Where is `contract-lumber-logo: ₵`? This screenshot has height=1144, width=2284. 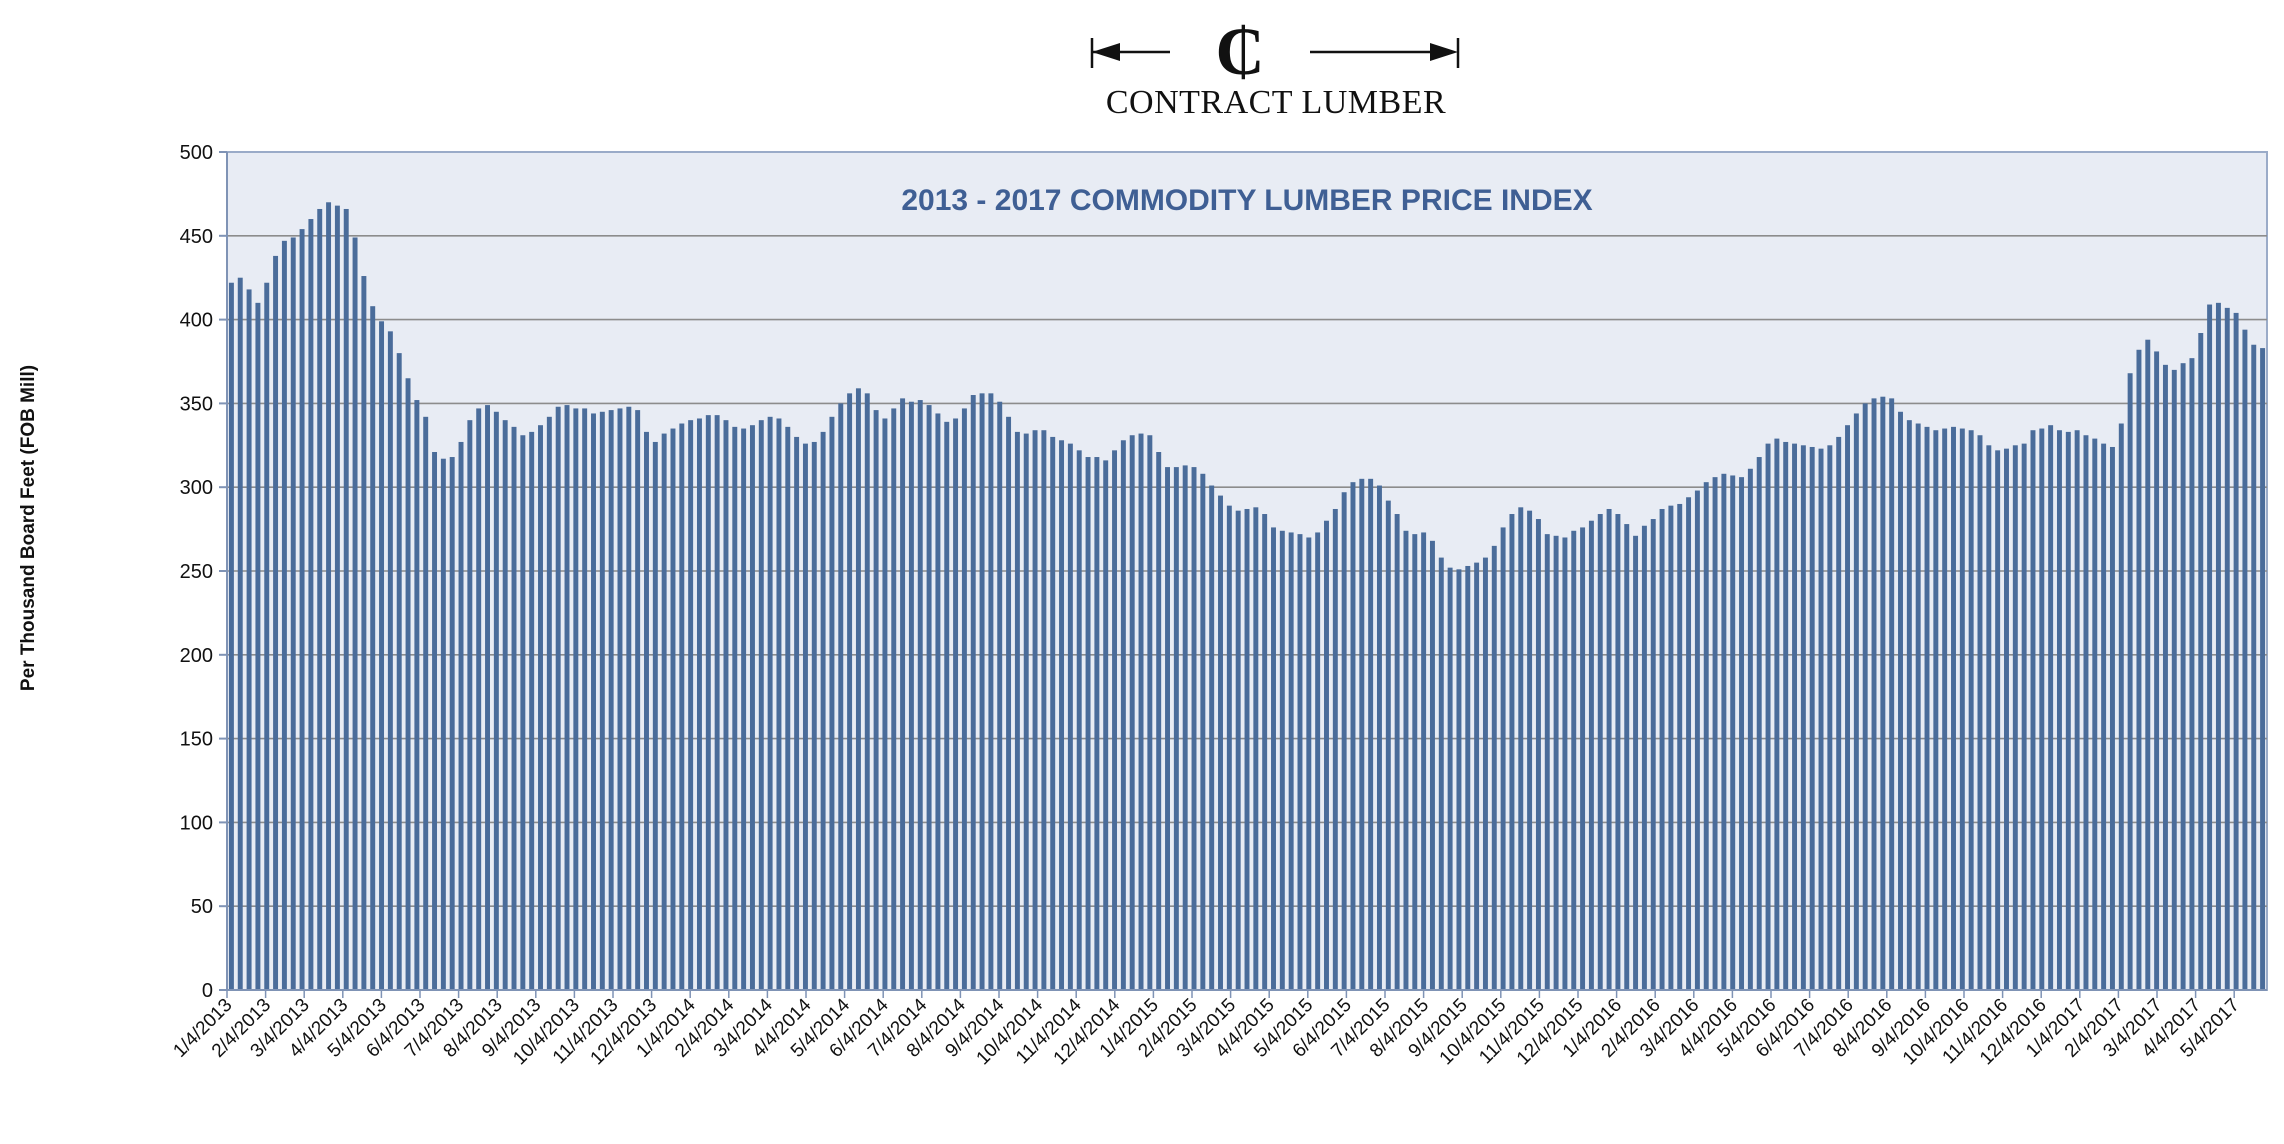 contract-lumber-logo: ₵ is located at coordinates (1275, 51).